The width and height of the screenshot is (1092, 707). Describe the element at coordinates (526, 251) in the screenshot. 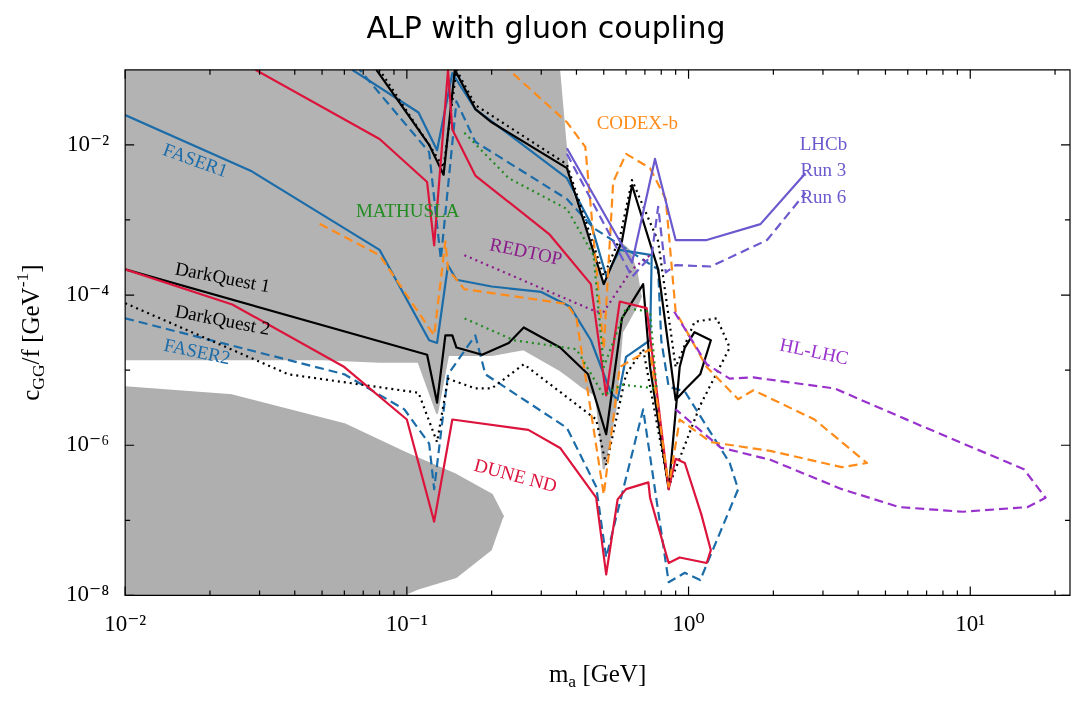

I see `text: REDTOP` at that location.